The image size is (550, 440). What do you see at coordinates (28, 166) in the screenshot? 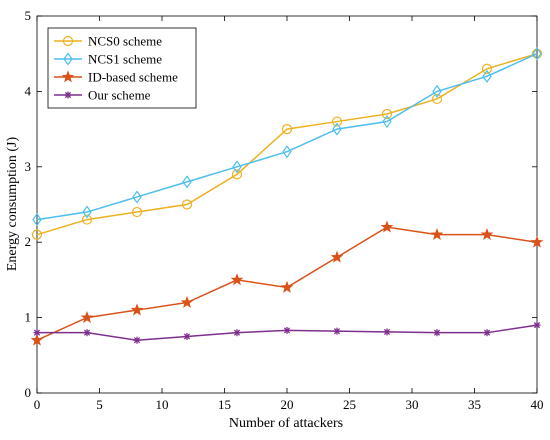
I see `y-tick-label: 3` at bounding box center [28, 166].